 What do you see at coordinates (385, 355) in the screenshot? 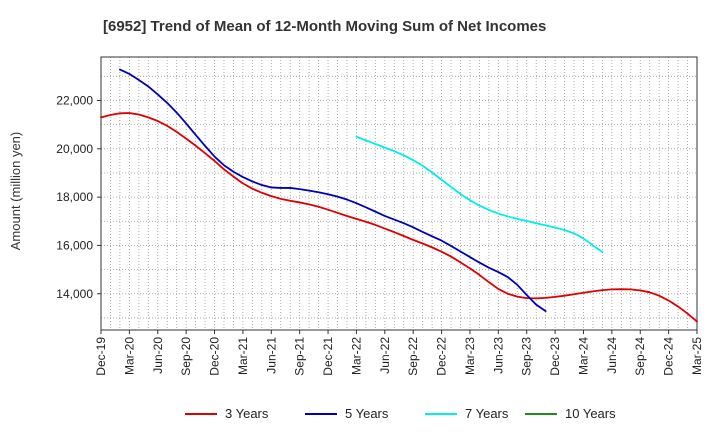
I see `x-tick-label: Jun-22` at bounding box center [385, 355].